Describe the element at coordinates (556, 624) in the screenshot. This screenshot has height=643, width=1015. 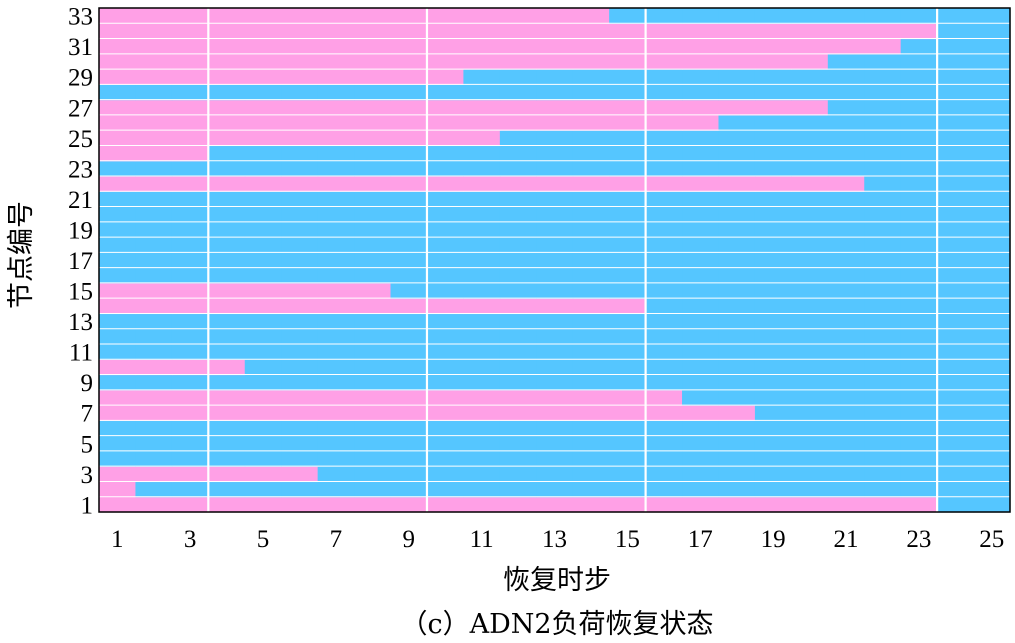
I see `chart-caption: （c）ADN2负荷恢复状态` at that location.